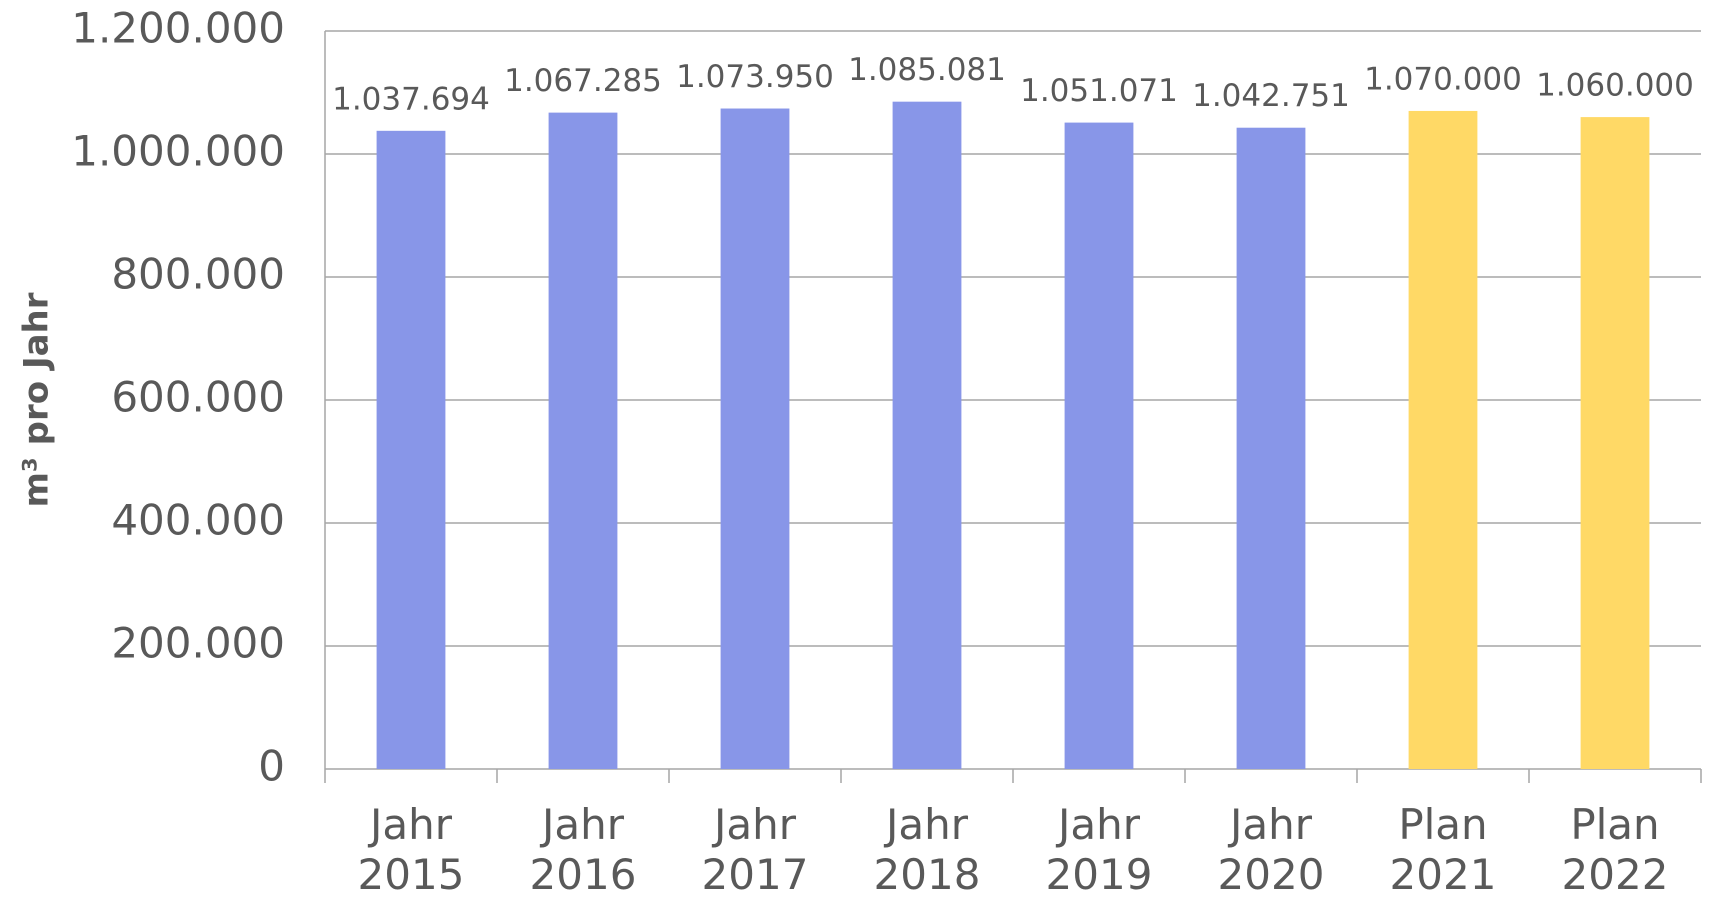 This screenshot has height=903, width=1715. Describe the element at coordinates (198, 274) in the screenshot. I see `y-tick-label: 800.000` at that location.